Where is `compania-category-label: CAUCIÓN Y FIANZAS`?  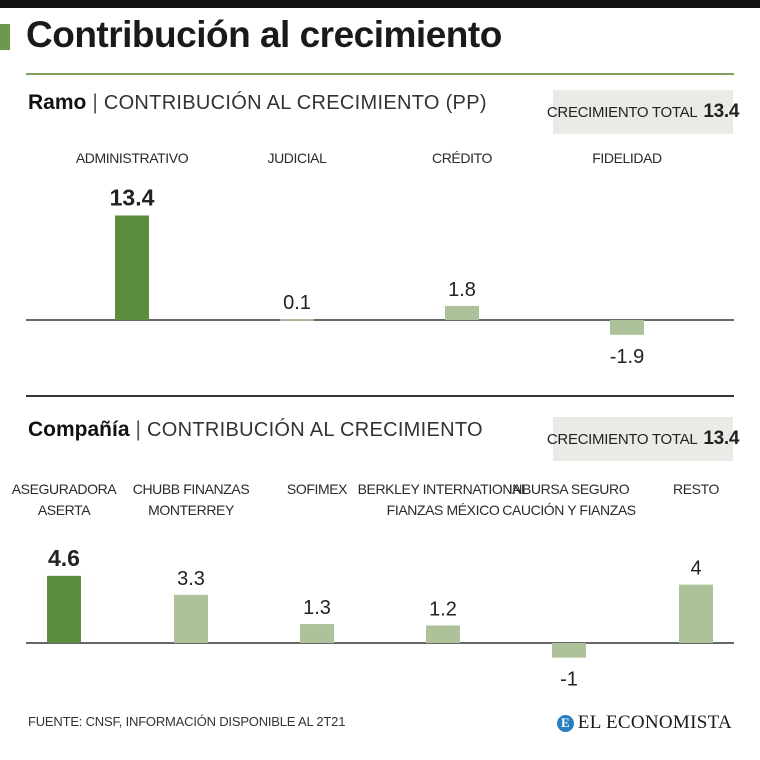
compania-category-label: CAUCIÓN Y FIANZAS is located at coordinates (569, 510).